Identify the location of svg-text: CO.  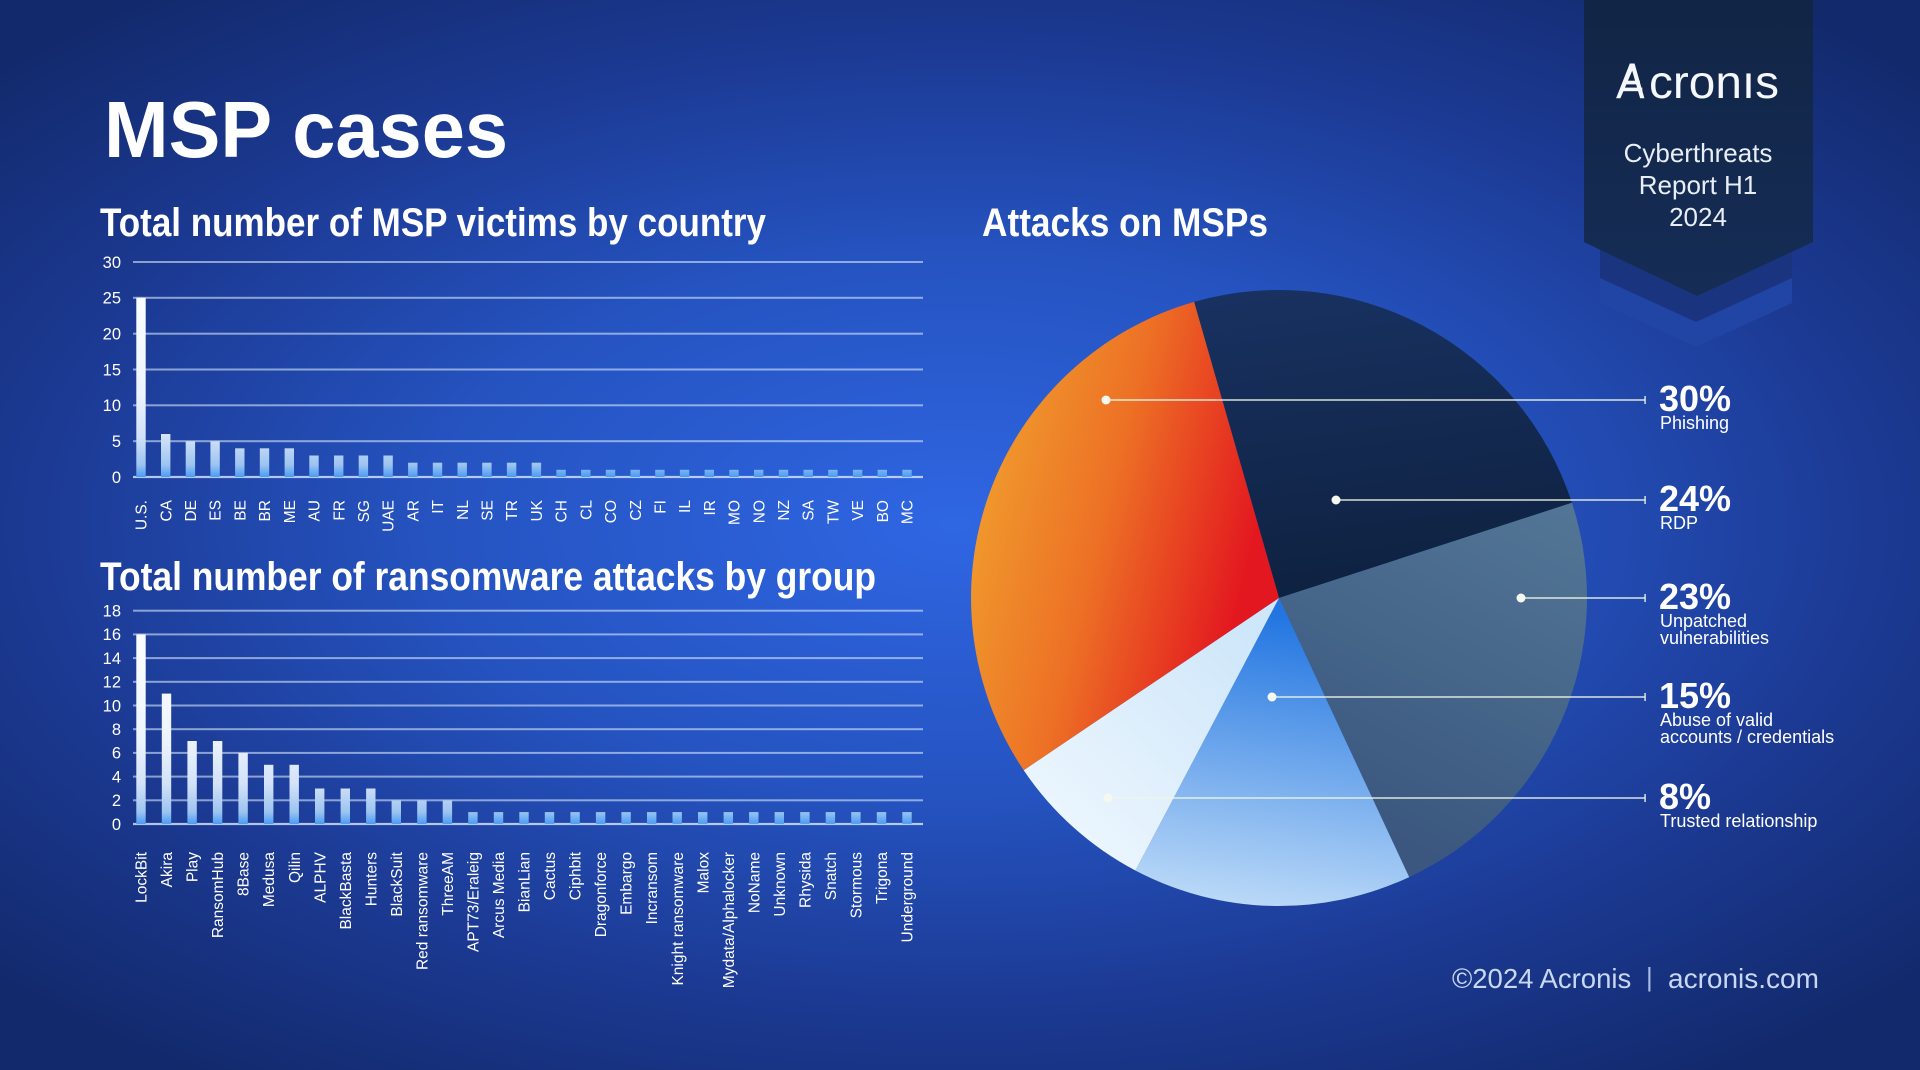
(611, 511).